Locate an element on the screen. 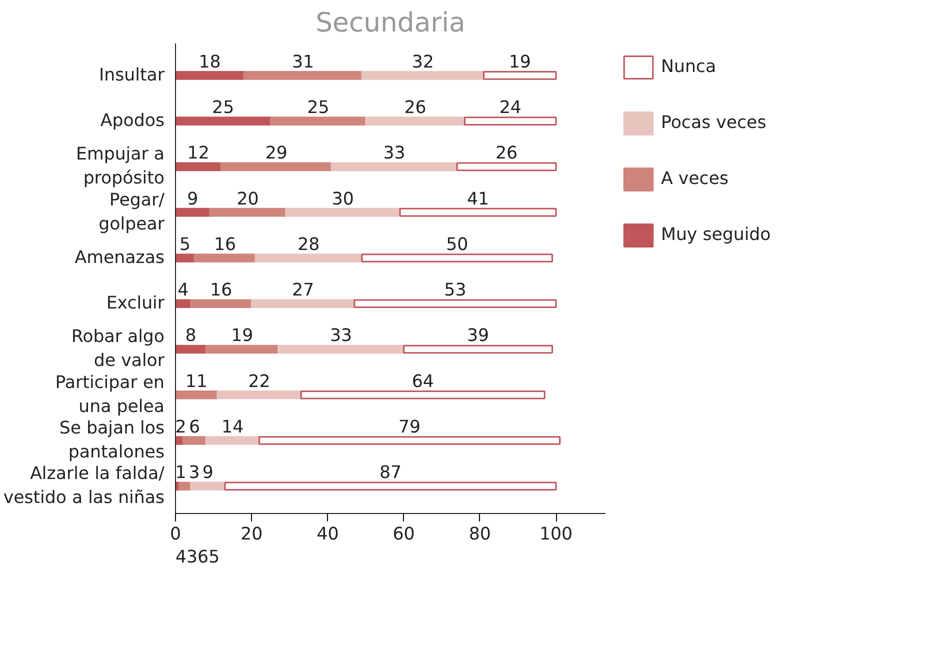 This screenshot has height=651, width=948. x-tick-label: 80 is located at coordinates (479, 534).